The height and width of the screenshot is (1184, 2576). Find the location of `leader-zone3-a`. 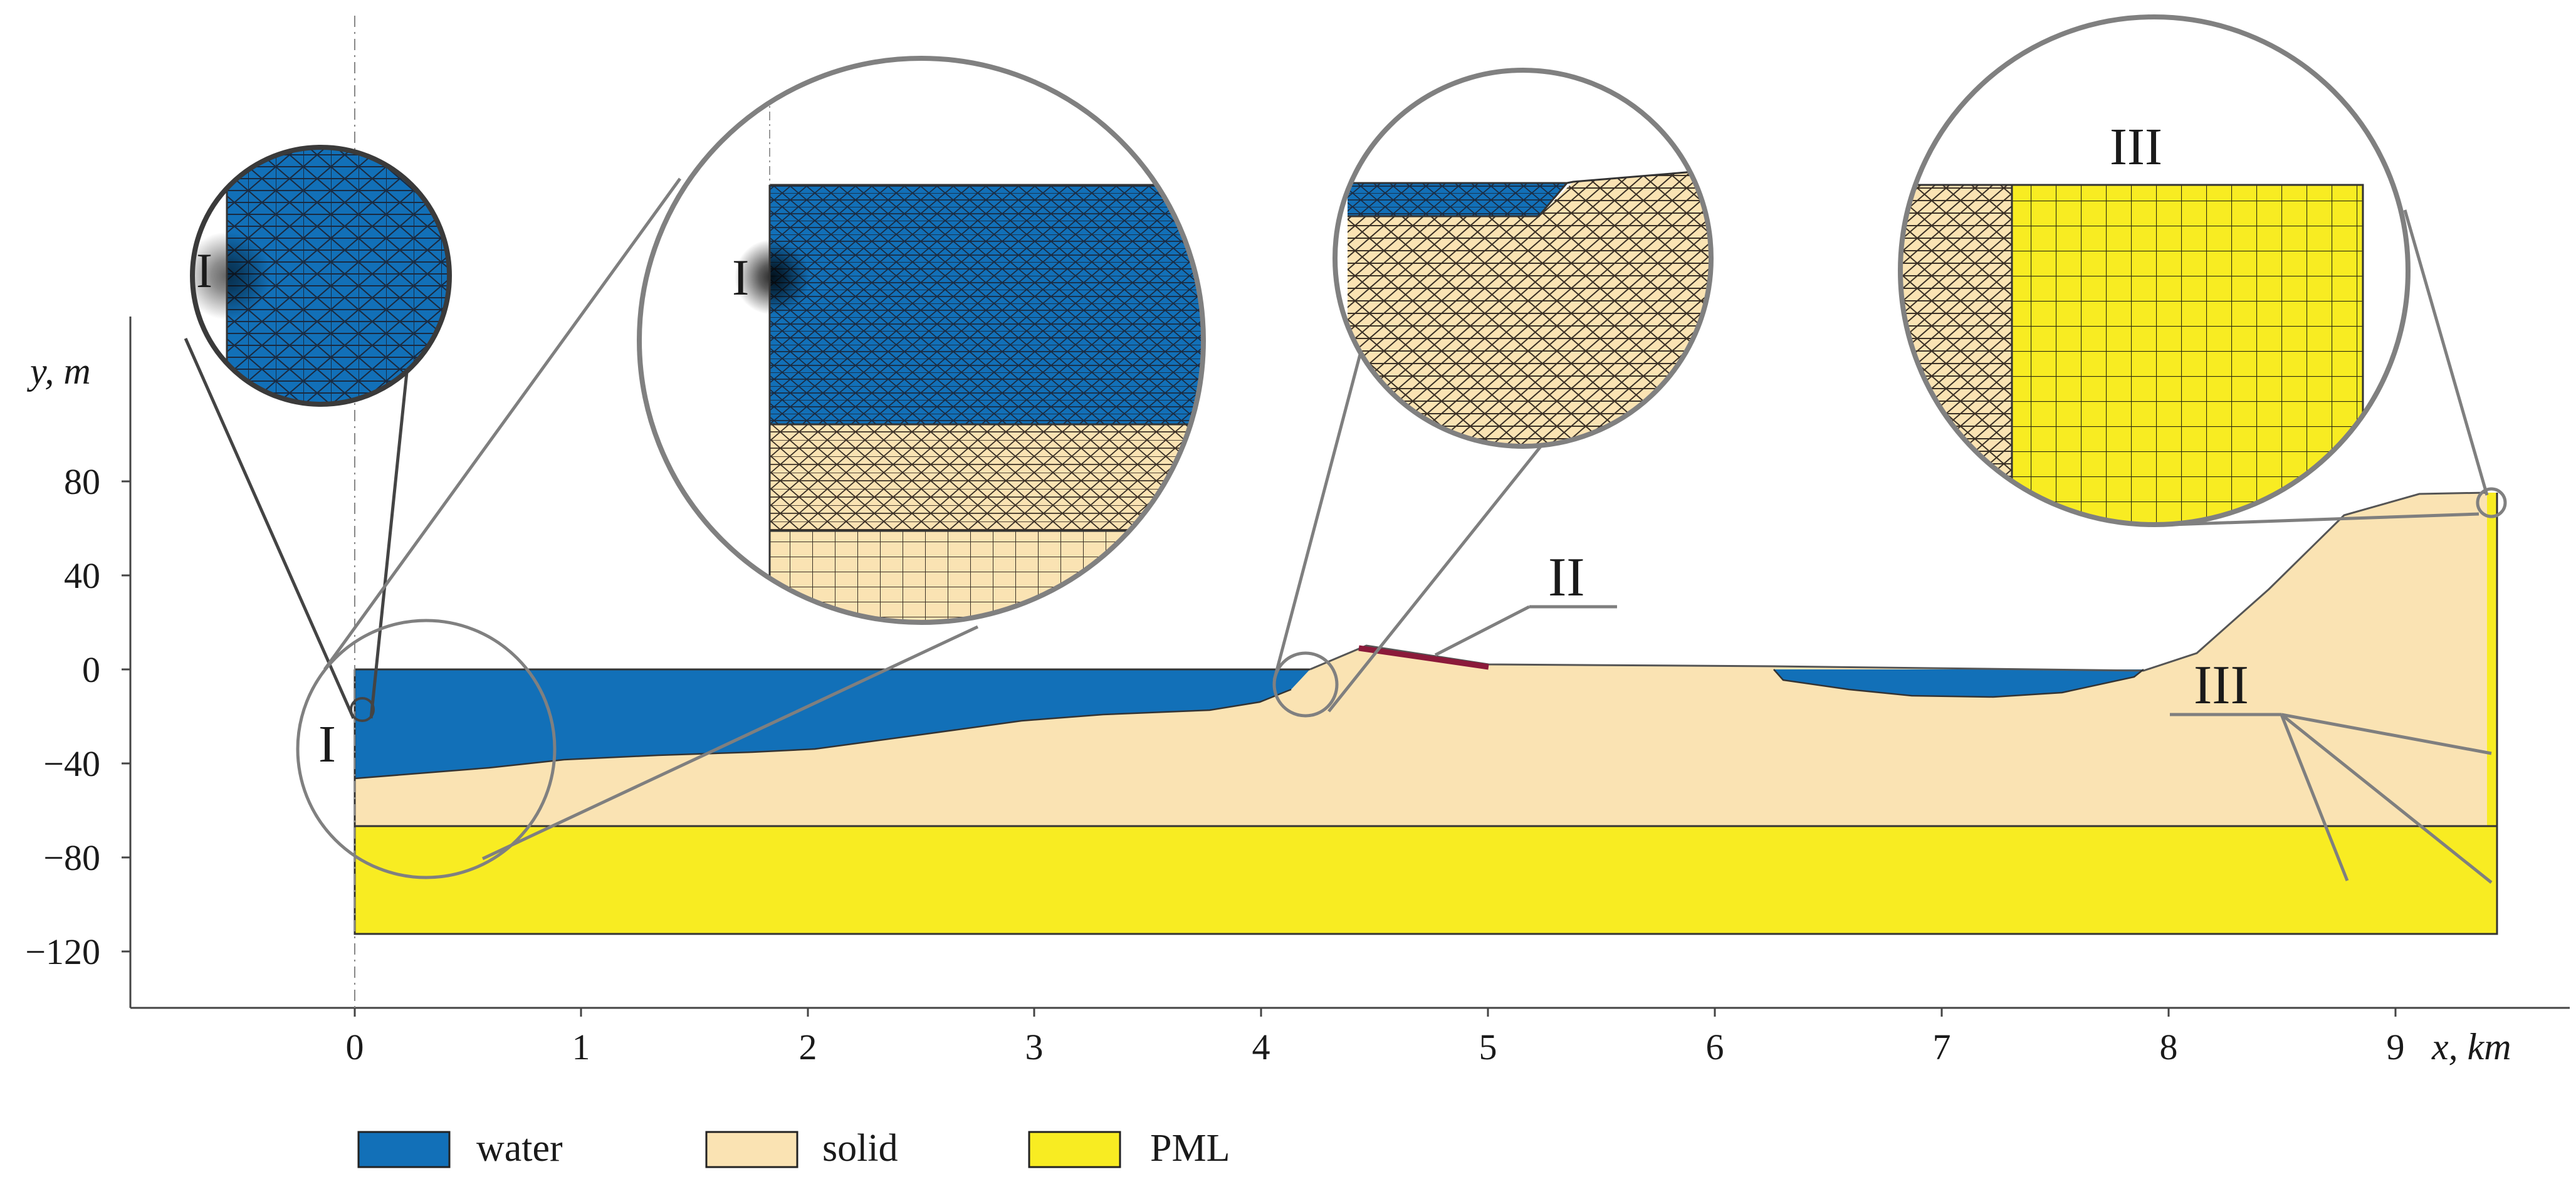

leader-zone3-a is located at coordinates (2386, 734).